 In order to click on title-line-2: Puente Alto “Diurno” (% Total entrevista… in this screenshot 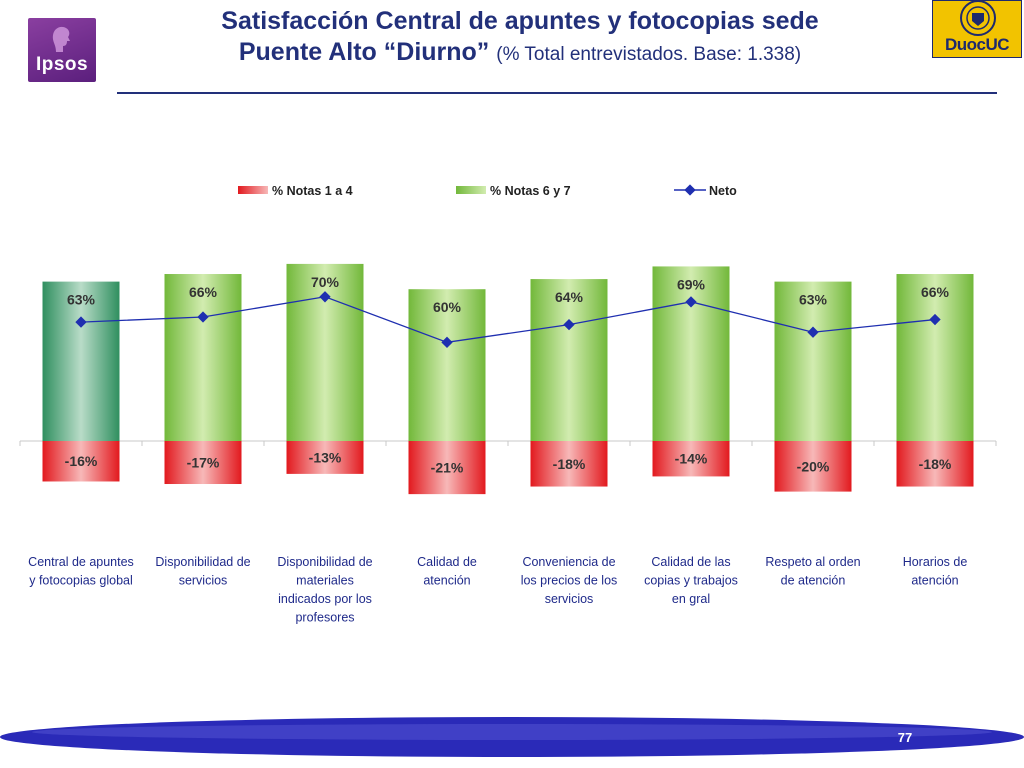, I will do `click(520, 53)`.